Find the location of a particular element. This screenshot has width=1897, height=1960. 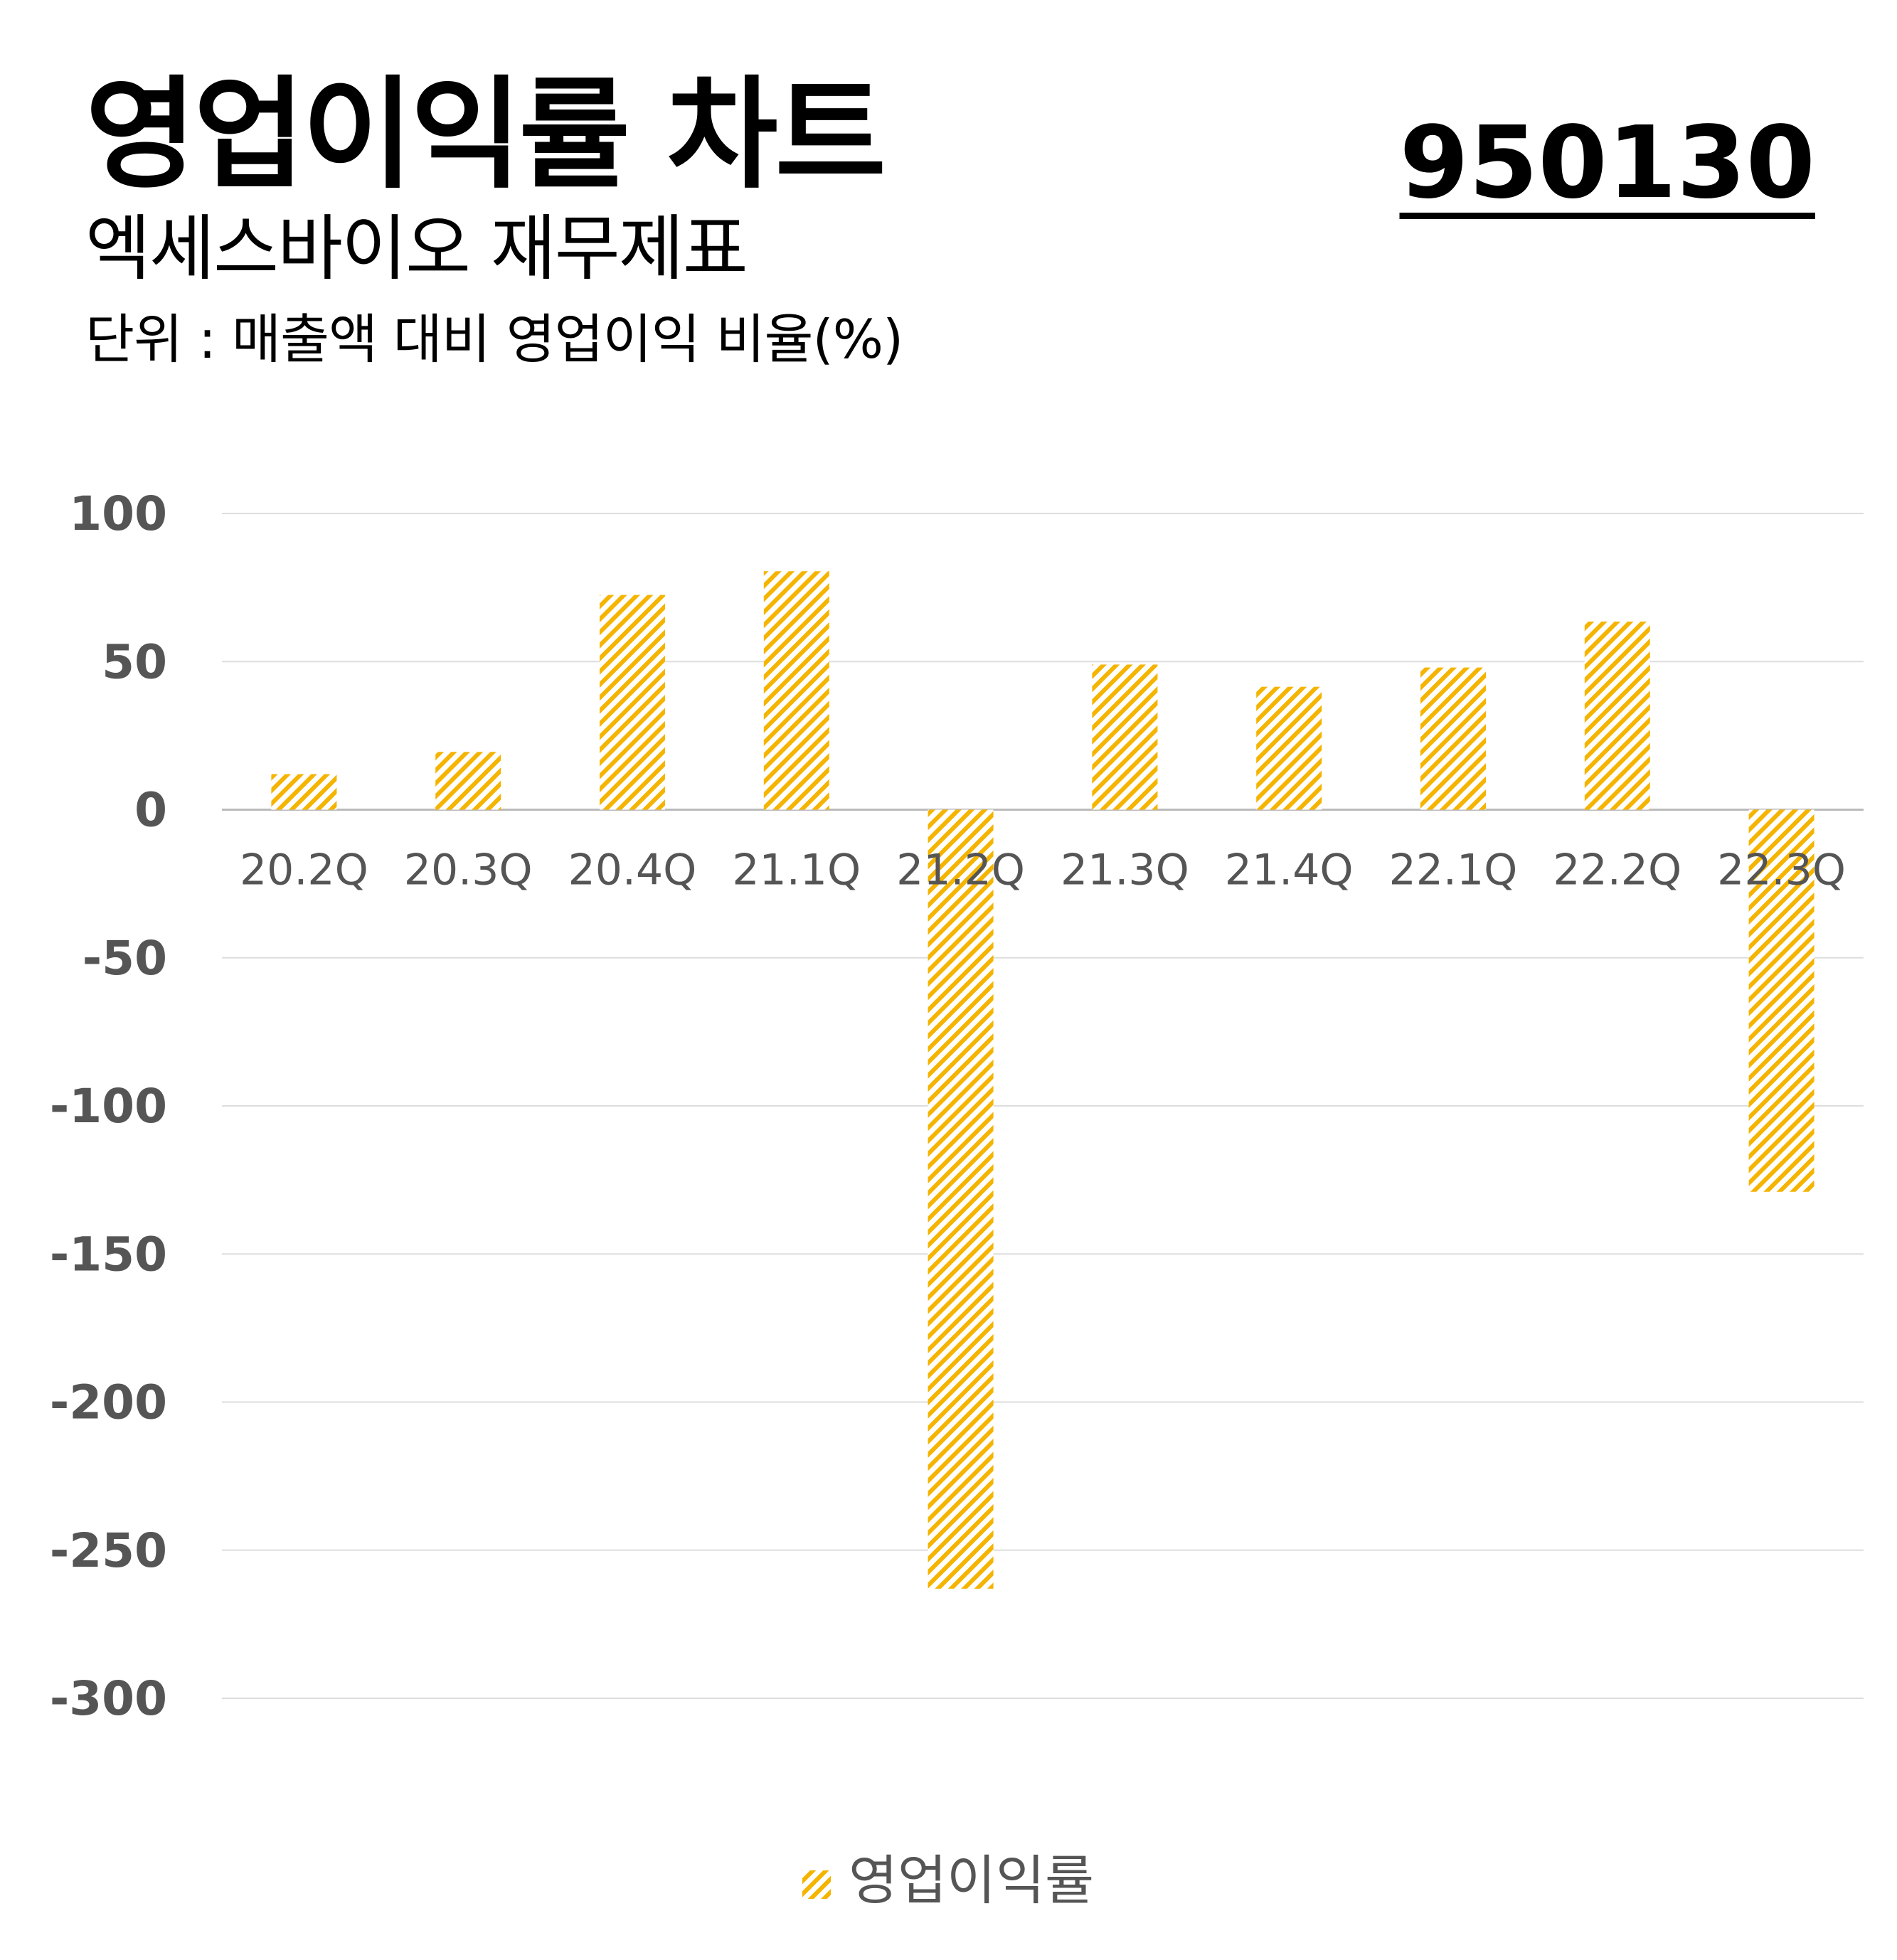

y-axis-ticks: 100 50 0 -50 -100 -150 -200 -250 -300 is located at coordinates (108, 1106).